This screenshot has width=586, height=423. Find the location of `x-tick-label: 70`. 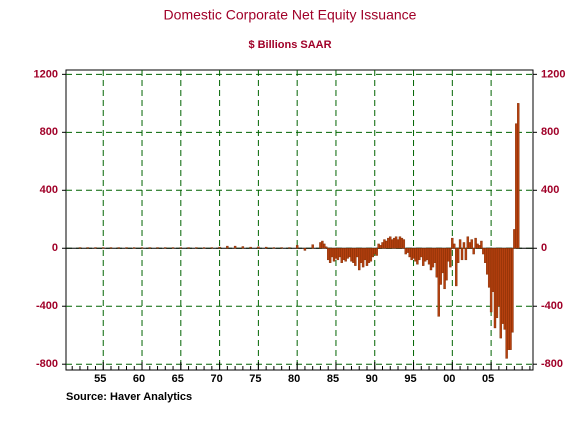

x-tick-label: 70 is located at coordinates (216, 379).